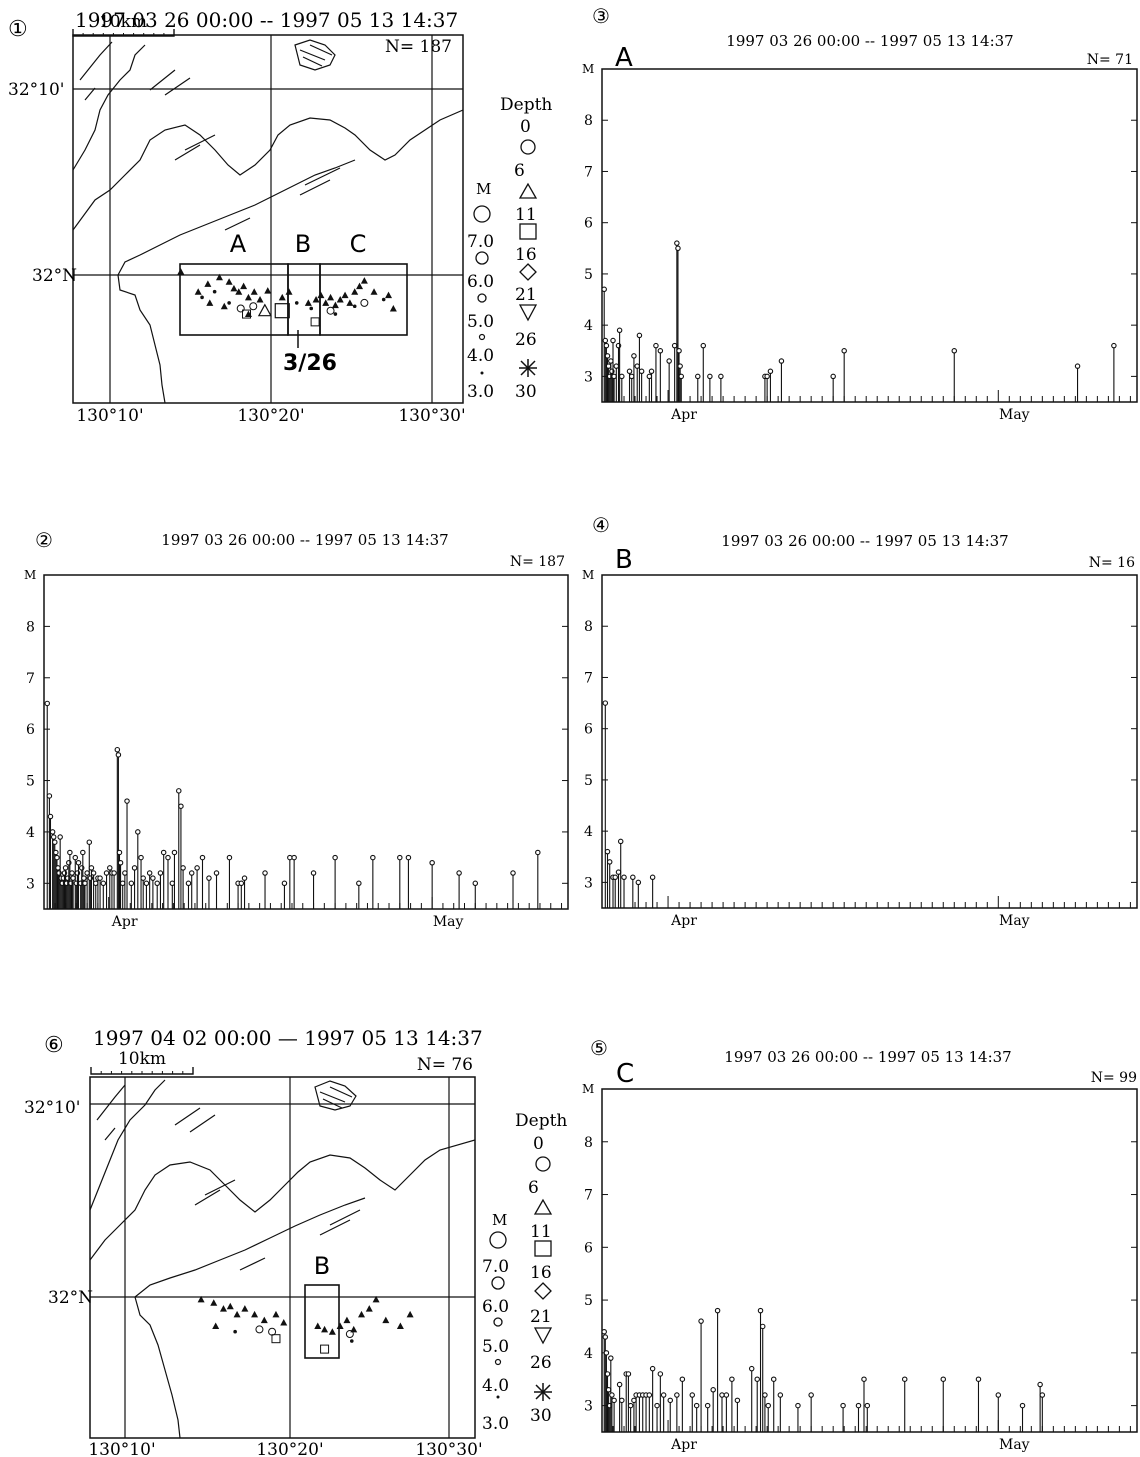 The height and width of the screenshot is (1457, 1140). Describe the element at coordinates (495, 1347) in the screenshot. I see `mag-value-5-p6: 5.0` at that location.